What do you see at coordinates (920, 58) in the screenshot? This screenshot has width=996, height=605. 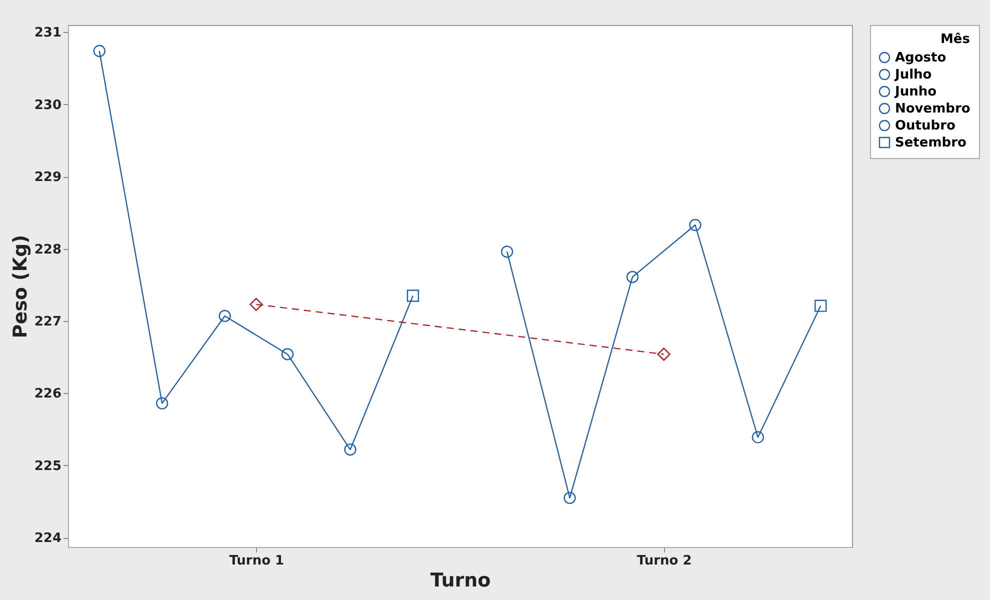 I see `legend-label: Agosto` at bounding box center [920, 58].